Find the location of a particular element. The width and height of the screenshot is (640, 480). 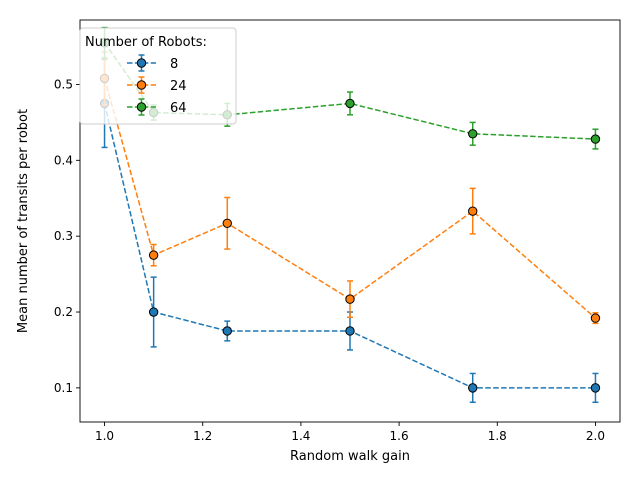

x-tick-label: 1.8 is located at coordinates (497, 436).